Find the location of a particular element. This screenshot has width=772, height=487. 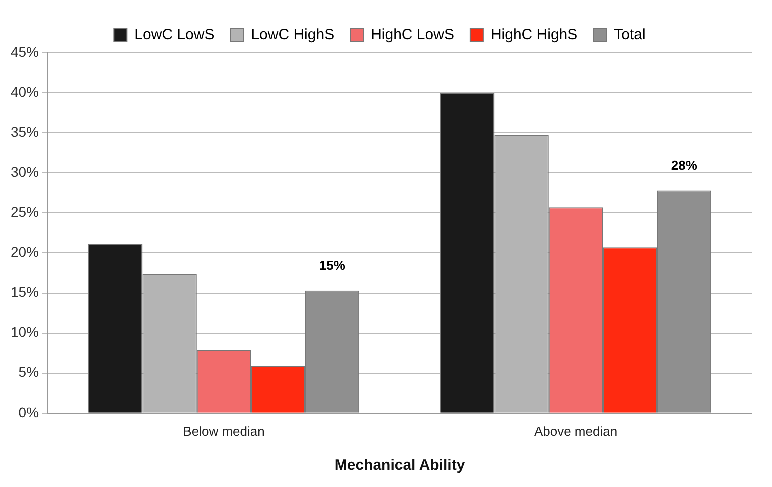

y-tick-label: 40% is located at coordinates (25, 92).